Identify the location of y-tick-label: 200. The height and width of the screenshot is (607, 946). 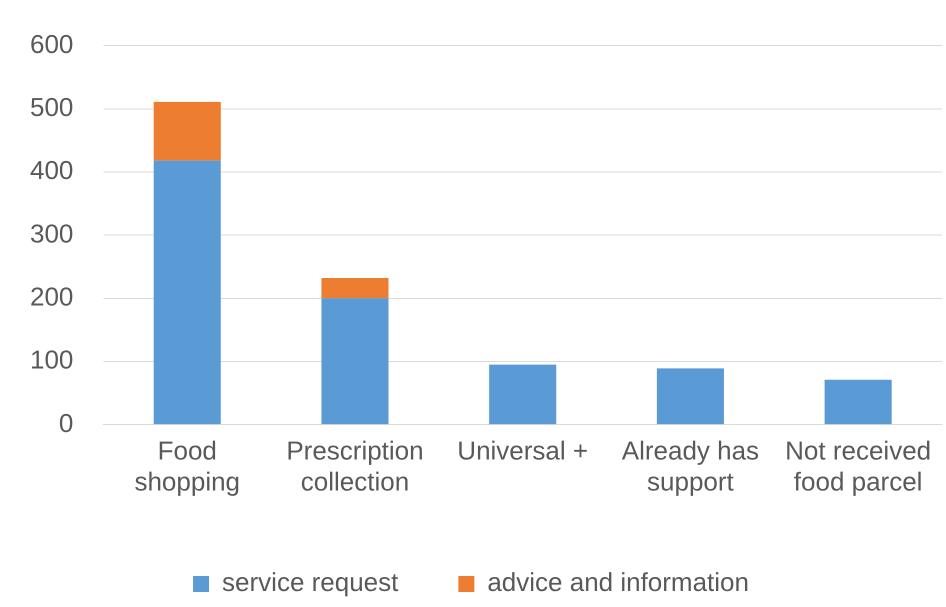
(52, 296).